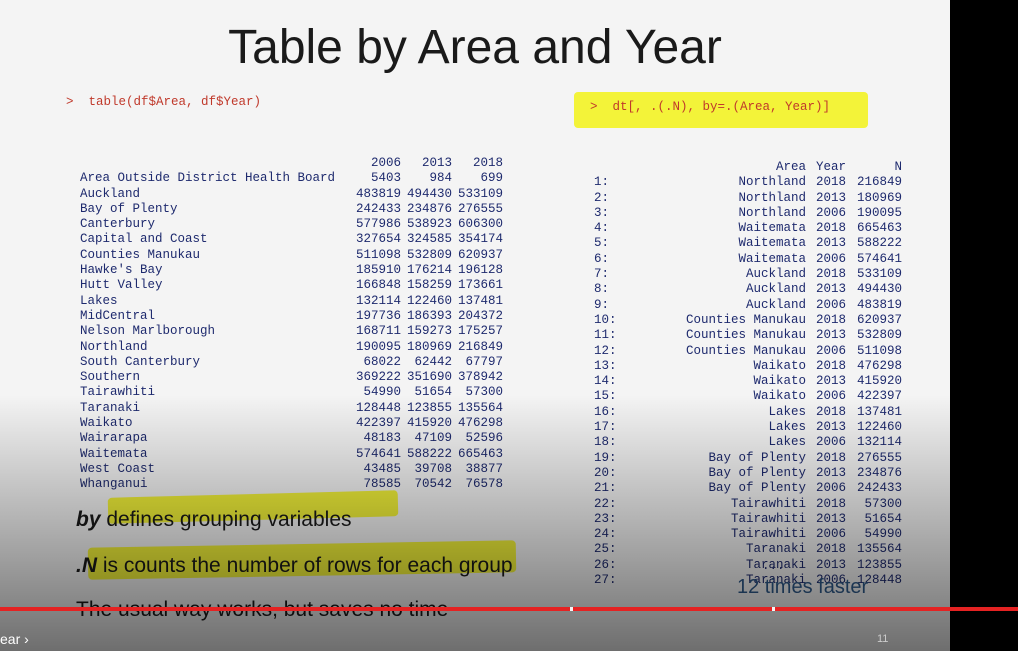  Describe the element at coordinates (879, 365) in the screenshot. I see `right-table-n: 476298` at that location.